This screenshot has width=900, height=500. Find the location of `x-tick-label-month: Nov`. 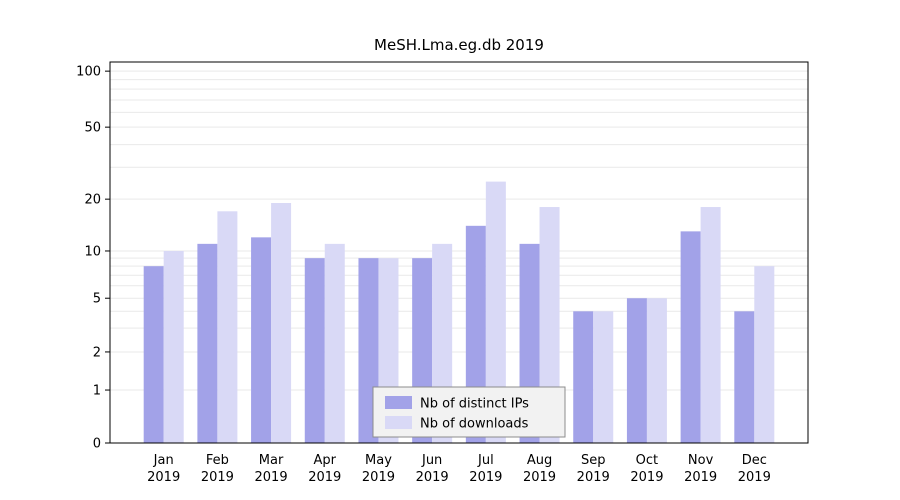

x-tick-label-month: Nov is located at coordinates (701, 460).